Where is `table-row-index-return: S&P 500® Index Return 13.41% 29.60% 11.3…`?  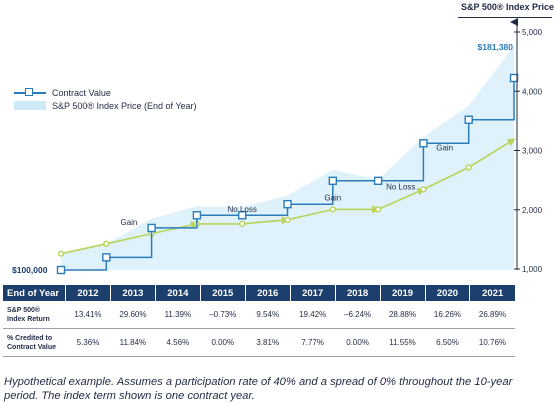
table-row-index-return: S&P 500® Index Return 13.41% 29.60% 11.3… is located at coordinates (259, 315).